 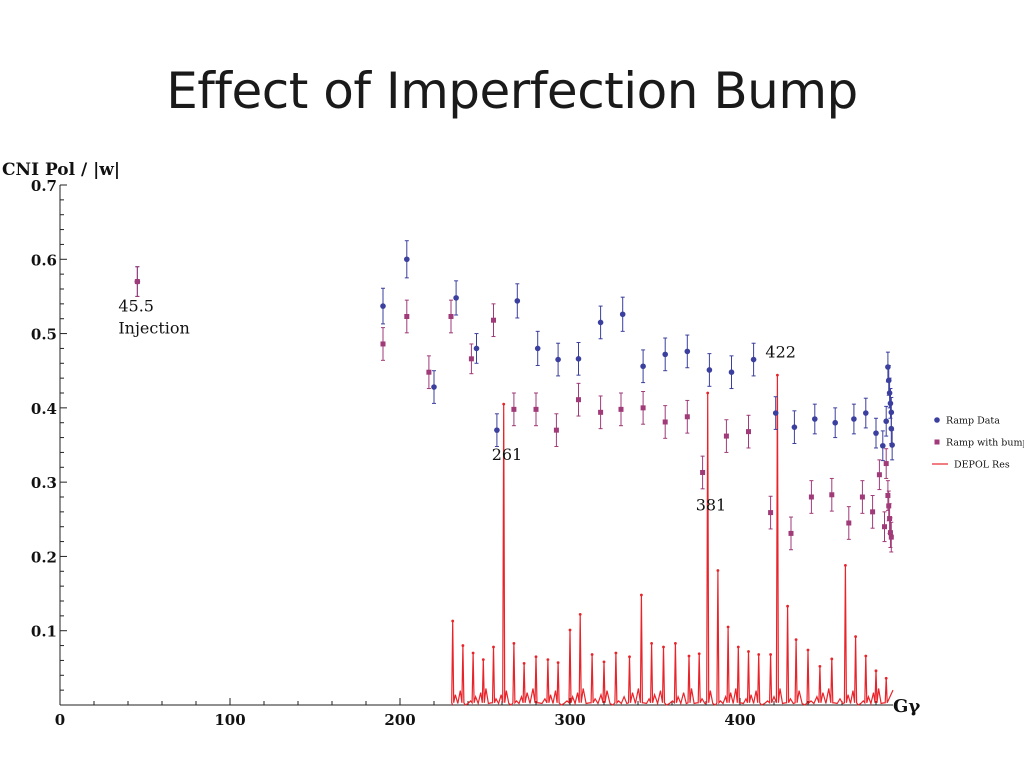 What do you see at coordinates (44, 186) in the screenshot?
I see `y-tick-label: 0.7` at bounding box center [44, 186].